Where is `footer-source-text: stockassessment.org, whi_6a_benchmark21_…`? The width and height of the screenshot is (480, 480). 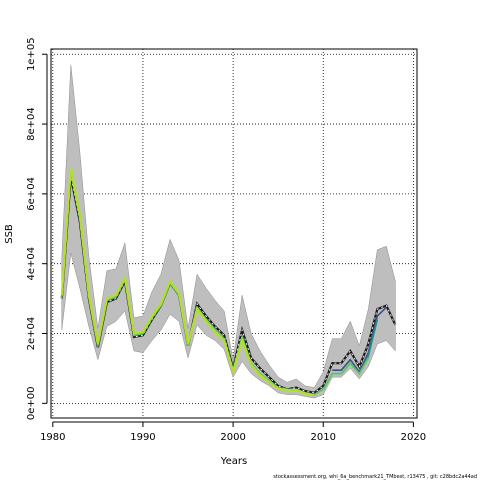
footer-source-text: stockassessment.org, whi_6a_benchmark21_… is located at coordinates (375, 477).